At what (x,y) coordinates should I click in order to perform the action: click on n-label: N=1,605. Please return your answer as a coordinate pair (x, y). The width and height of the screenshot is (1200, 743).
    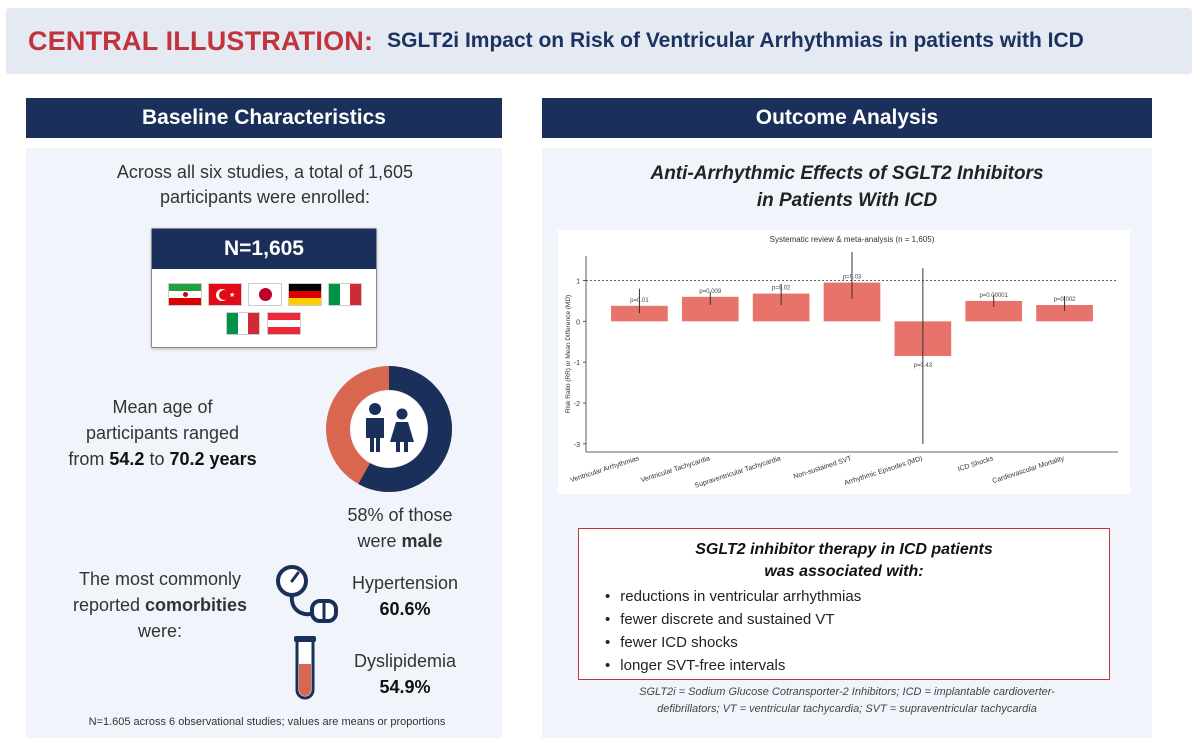
    Looking at the image, I should click on (264, 249).